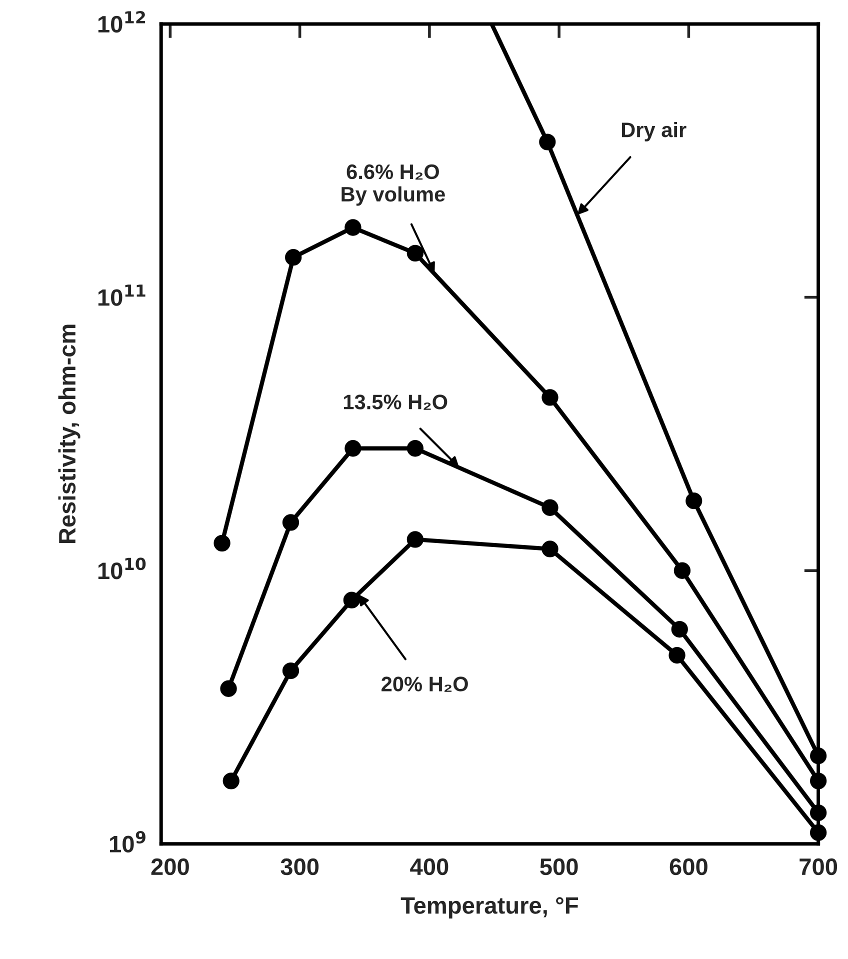 The height and width of the screenshot is (959, 848). What do you see at coordinates (489, 907) in the screenshot?
I see `x-axis-title: Temperature, °F` at bounding box center [489, 907].